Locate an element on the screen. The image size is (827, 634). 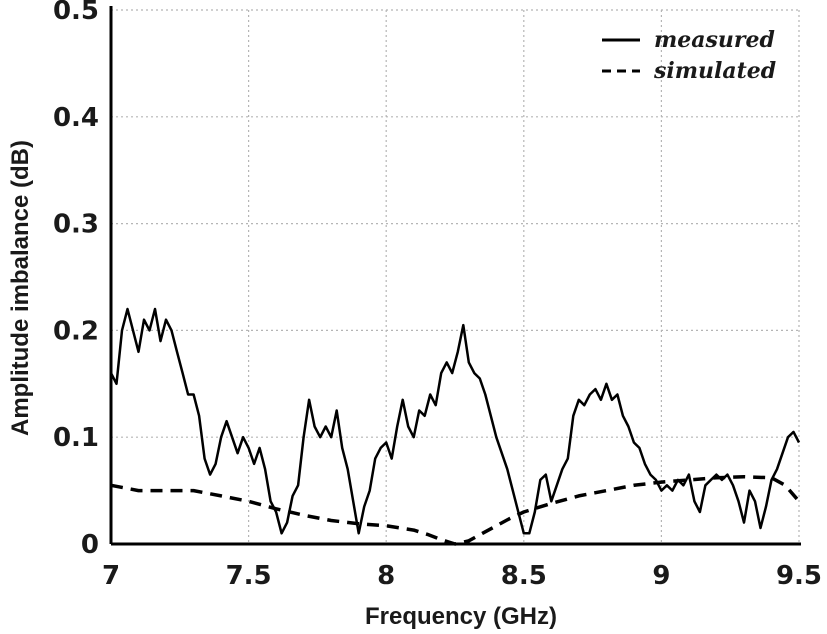
y-tick-label: 0.5 is located at coordinates (76, 13).